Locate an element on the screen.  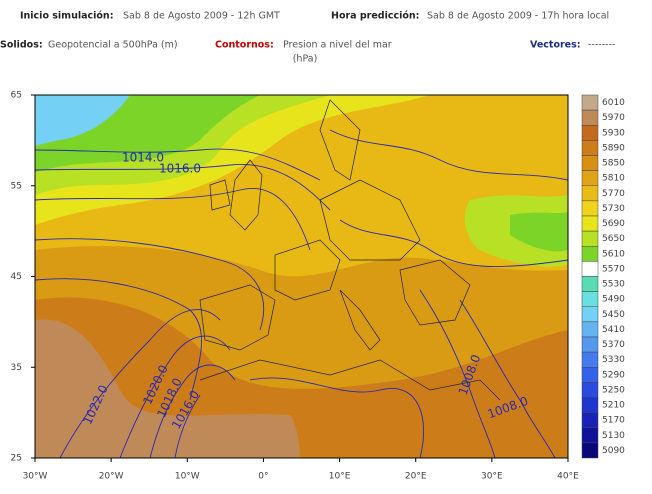
lon-label: 0° is located at coordinates (263, 477).